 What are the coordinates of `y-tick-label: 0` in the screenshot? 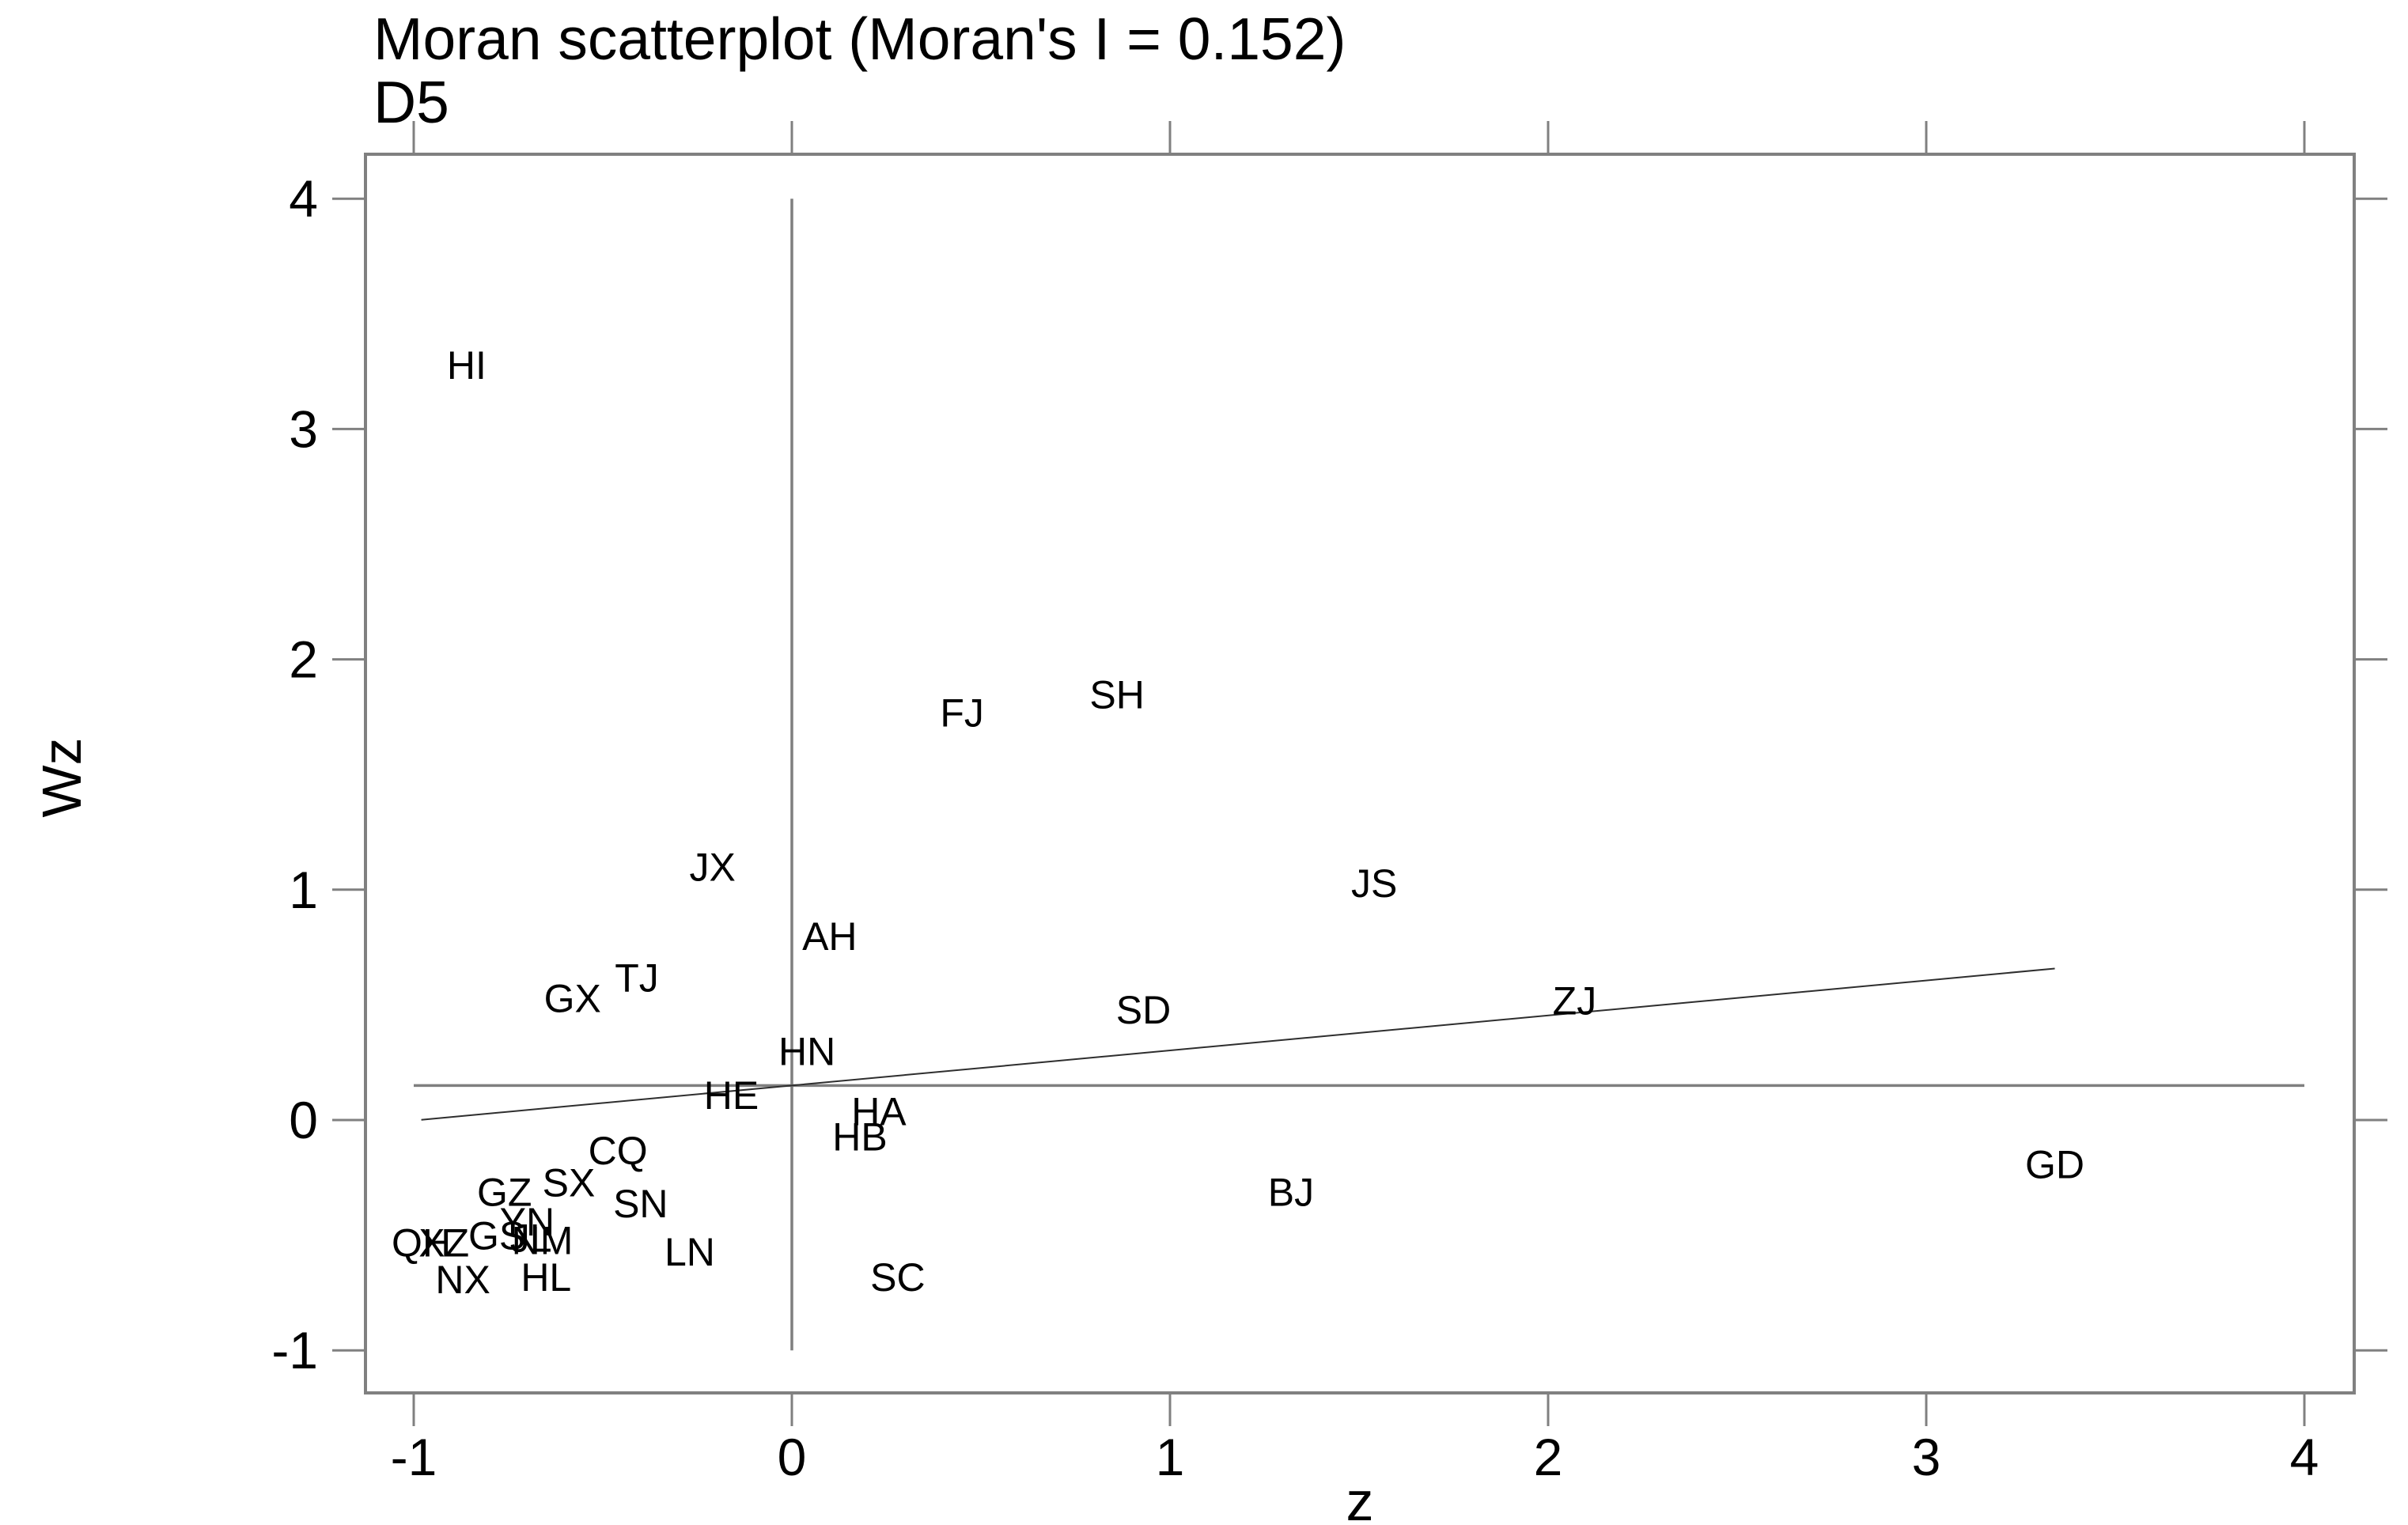 It's located at (303, 1120).